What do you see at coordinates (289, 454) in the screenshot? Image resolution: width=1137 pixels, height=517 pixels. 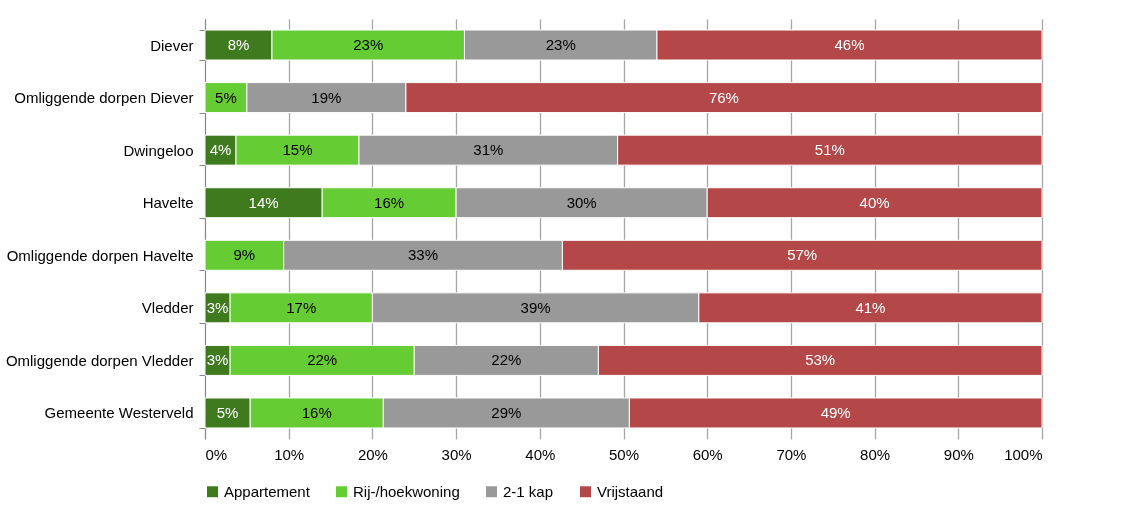 I see `x-tick-label: 10%` at bounding box center [289, 454].